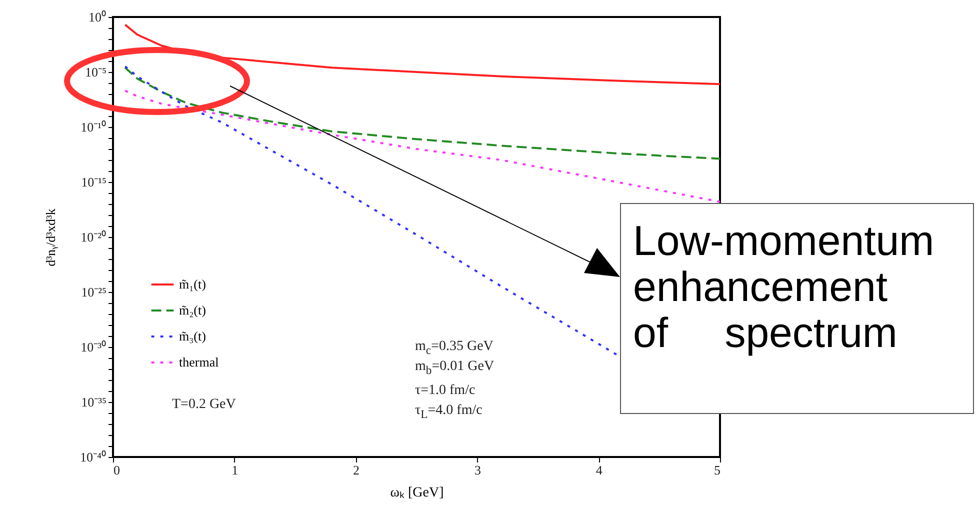 The width and height of the screenshot is (976, 526). What do you see at coordinates (454, 348) in the screenshot?
I see `annotation: m$_{c}$=0.35 GeV` at bounding box center [454, 348].